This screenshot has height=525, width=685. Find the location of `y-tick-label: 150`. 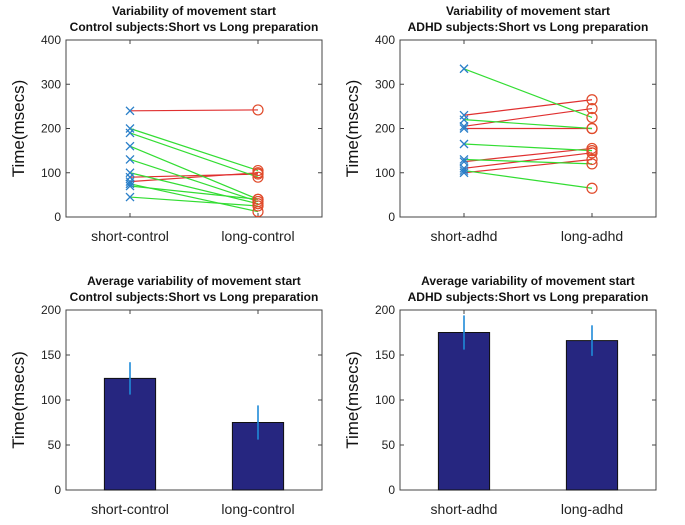

y-tick-label: 150 is located at coordinates (51, 355).